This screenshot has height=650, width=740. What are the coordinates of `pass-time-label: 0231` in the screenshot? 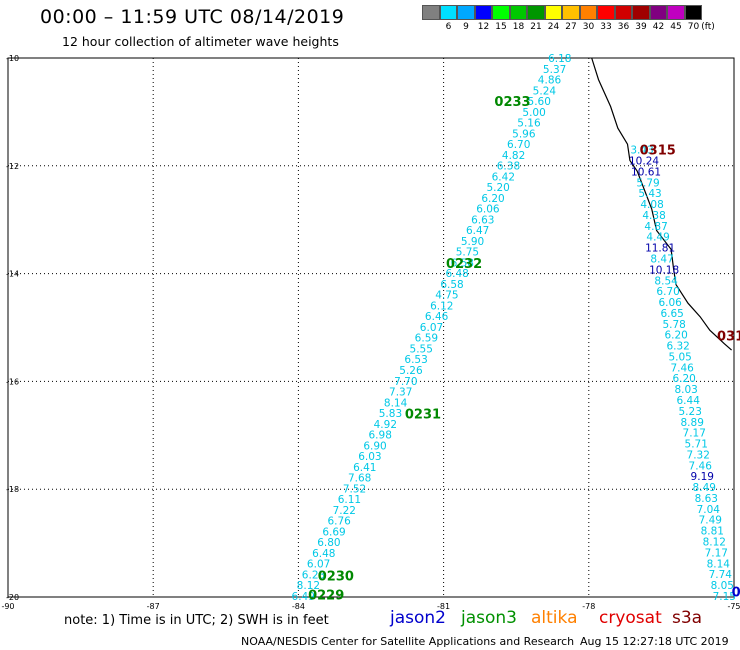 It's located at (423, 415).